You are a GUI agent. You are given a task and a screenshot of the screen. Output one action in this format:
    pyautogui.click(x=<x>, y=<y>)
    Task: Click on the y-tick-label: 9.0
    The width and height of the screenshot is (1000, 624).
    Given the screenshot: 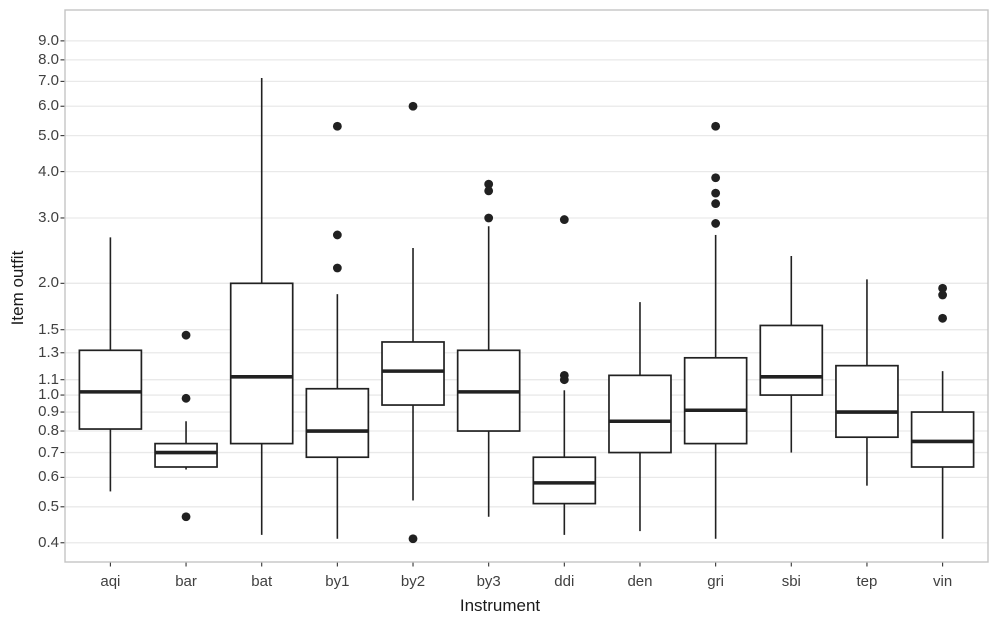 What is the action you would take?
    pyautogui.click(x=48, y=40)
    